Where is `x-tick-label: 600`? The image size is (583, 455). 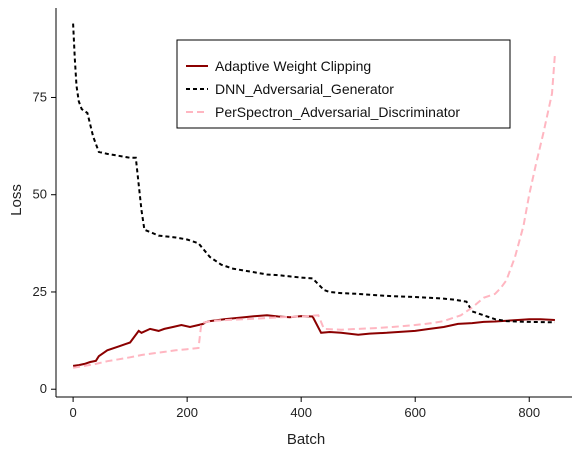
x-tick-label: 600 is located at coordinates (415, 412).